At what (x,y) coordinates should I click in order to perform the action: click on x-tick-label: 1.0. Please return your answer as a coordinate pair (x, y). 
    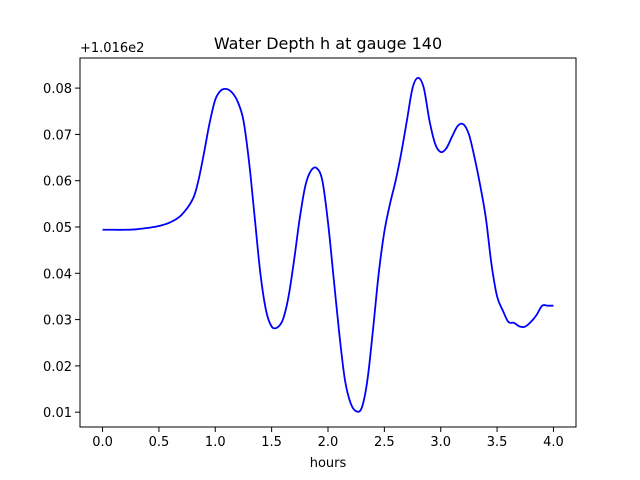
    Looking at the image, I should click on (215, 442).